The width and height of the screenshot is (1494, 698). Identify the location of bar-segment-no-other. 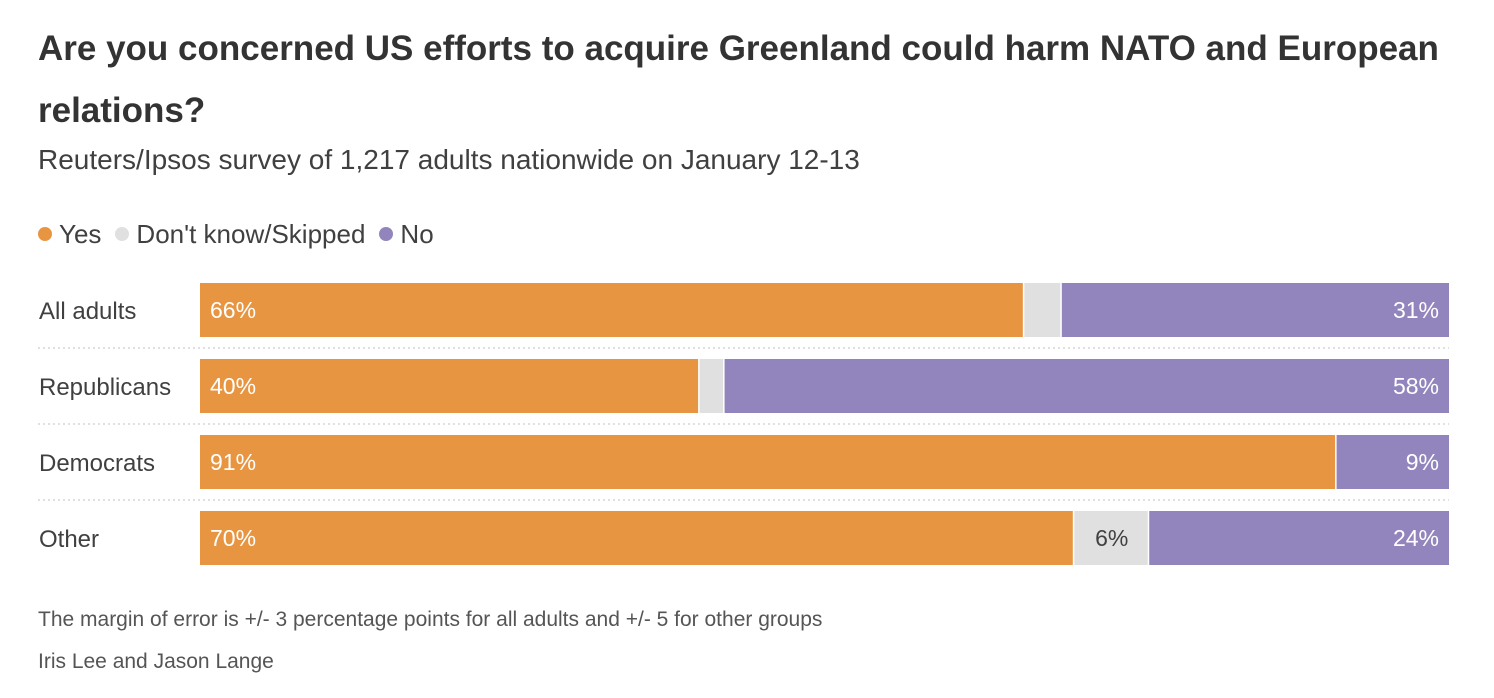
(1299, 538).